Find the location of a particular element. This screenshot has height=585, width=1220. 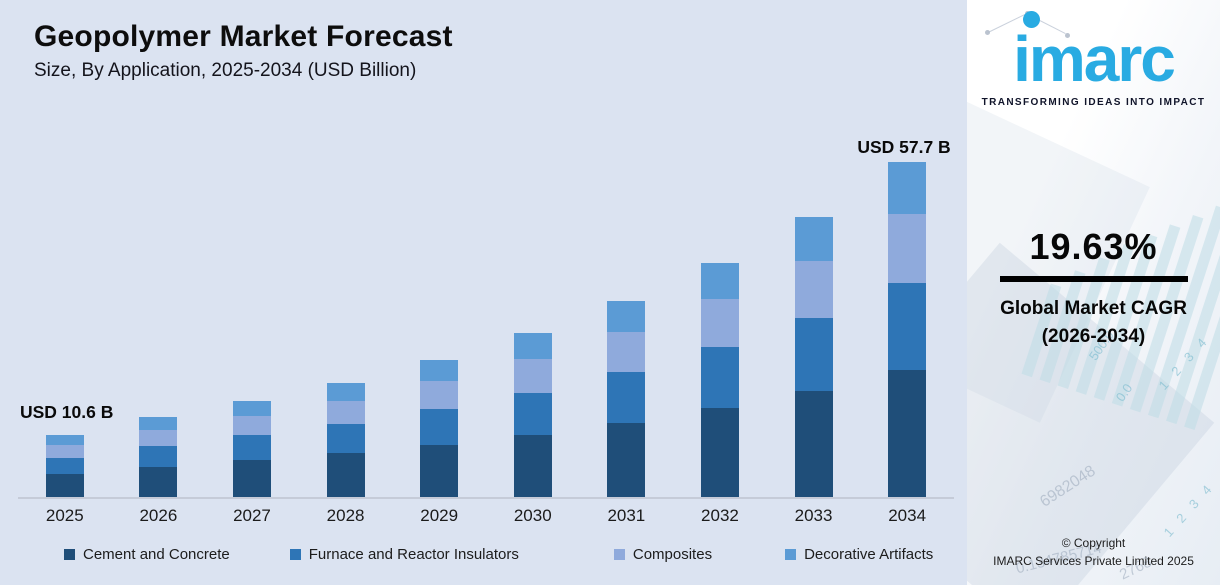

cagr-value: 19.63% is located at coordinates (1093, 246).